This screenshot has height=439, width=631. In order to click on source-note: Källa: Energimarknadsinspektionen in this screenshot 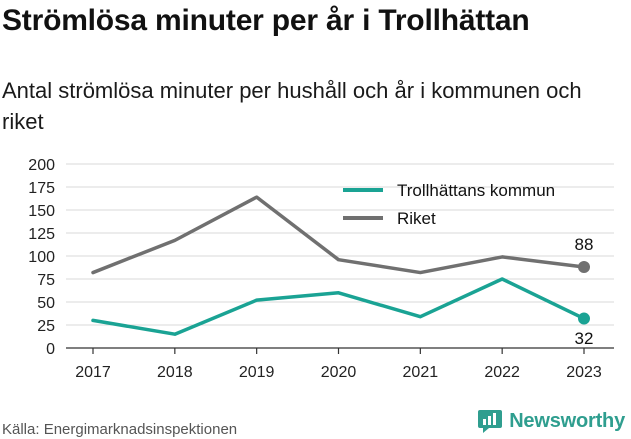, I will do `click(120, 429)`.